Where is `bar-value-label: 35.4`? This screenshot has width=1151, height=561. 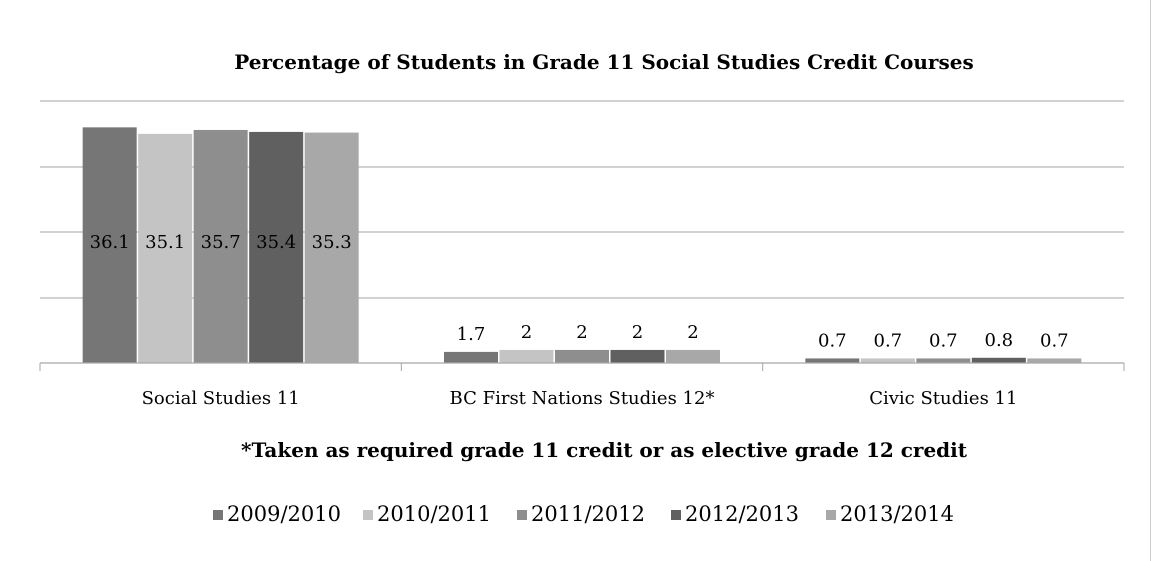 bar-value-label: 35.4 is located at coordinates (276, 242).